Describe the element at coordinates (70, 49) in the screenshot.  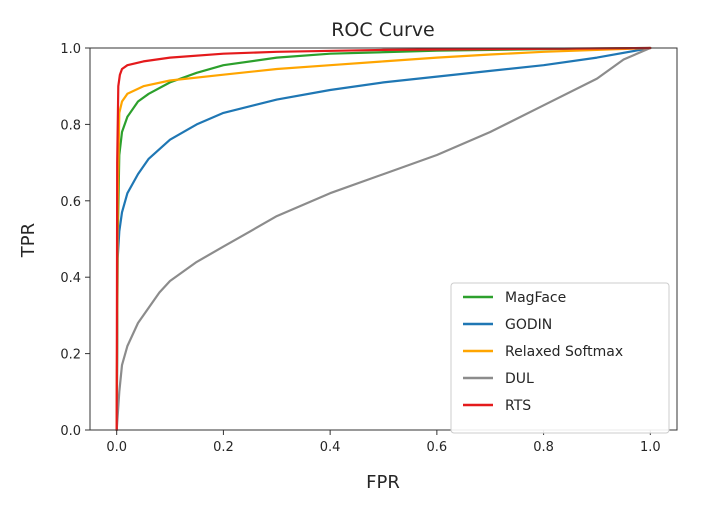
I see `y-tick-label: 1.0` at that location.